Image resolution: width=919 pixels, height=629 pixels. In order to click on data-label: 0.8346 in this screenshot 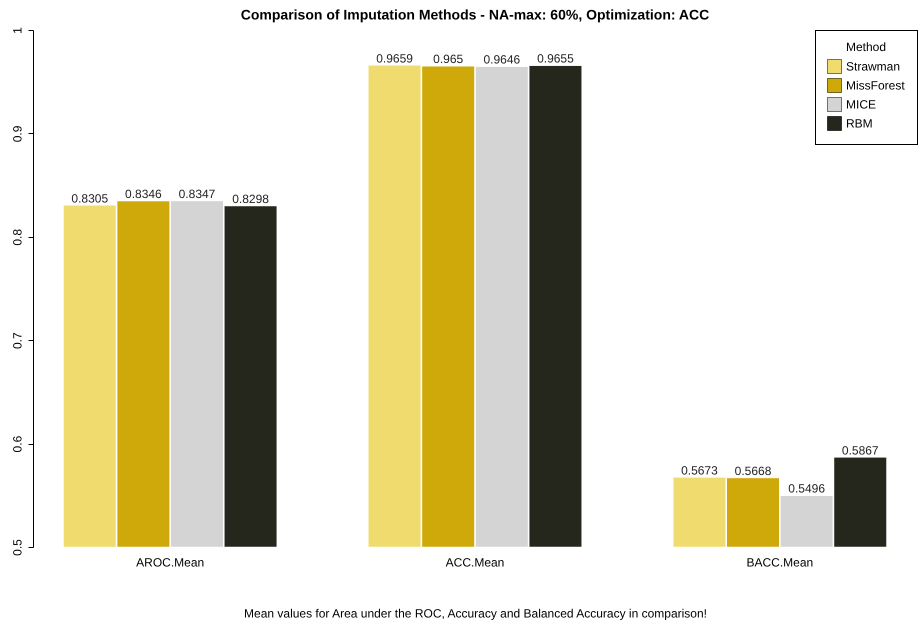, I will do `click(143, 194)`.